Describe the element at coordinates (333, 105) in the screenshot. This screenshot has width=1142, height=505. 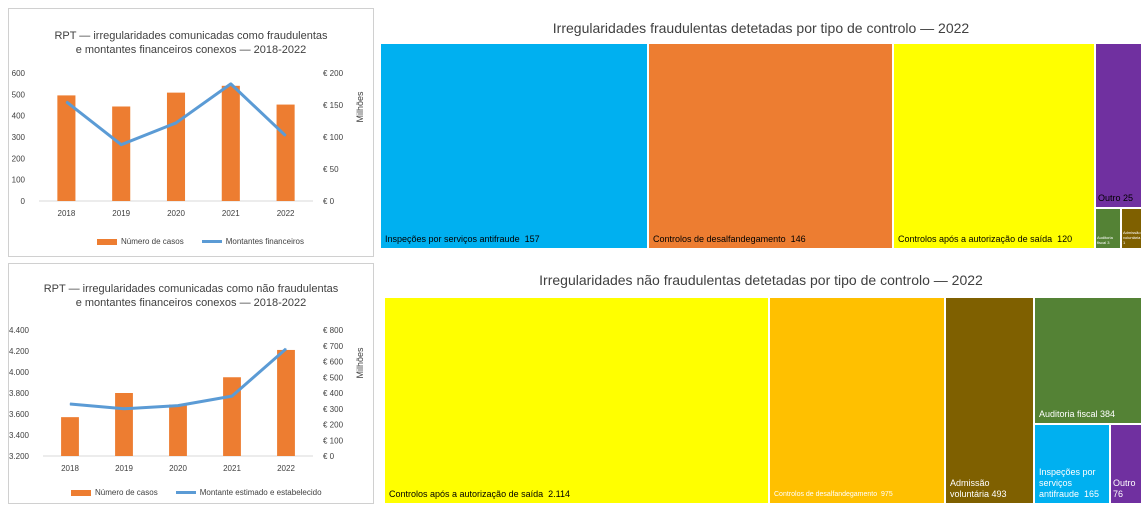
I see `y2-tick-label: € 150` at that location.